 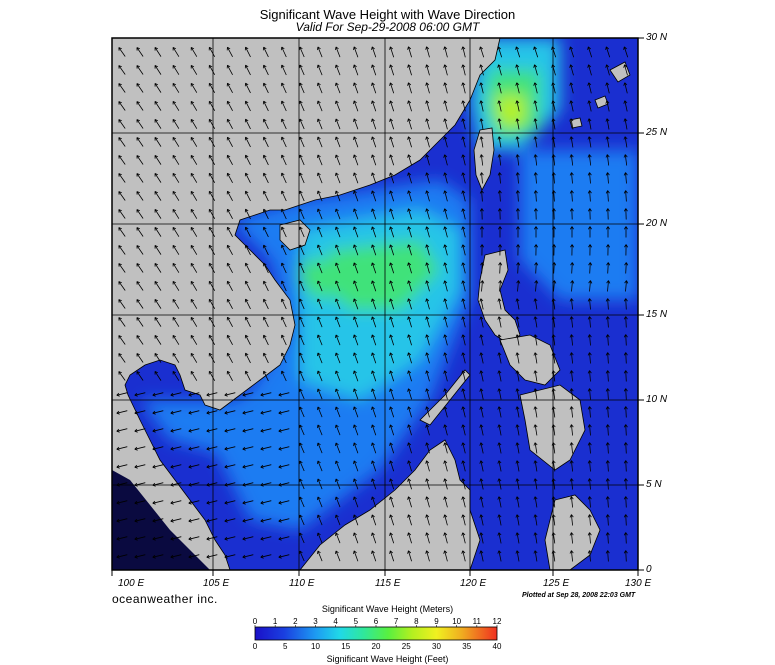 I want to click on malacca-deep, so click(x=161, y=520).